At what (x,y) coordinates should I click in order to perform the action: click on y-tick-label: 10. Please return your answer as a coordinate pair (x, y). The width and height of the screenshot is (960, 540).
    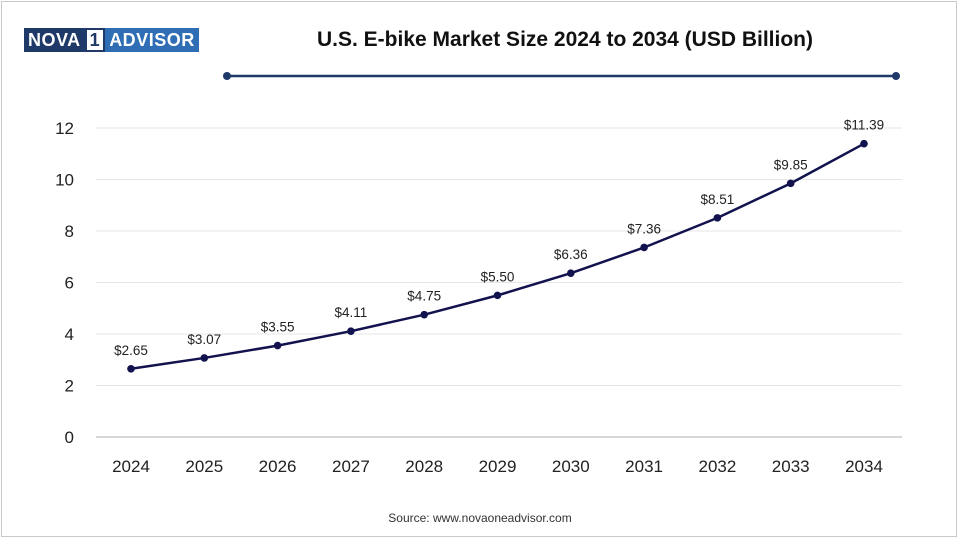
    Looking at the image, I should click on (64, 180).